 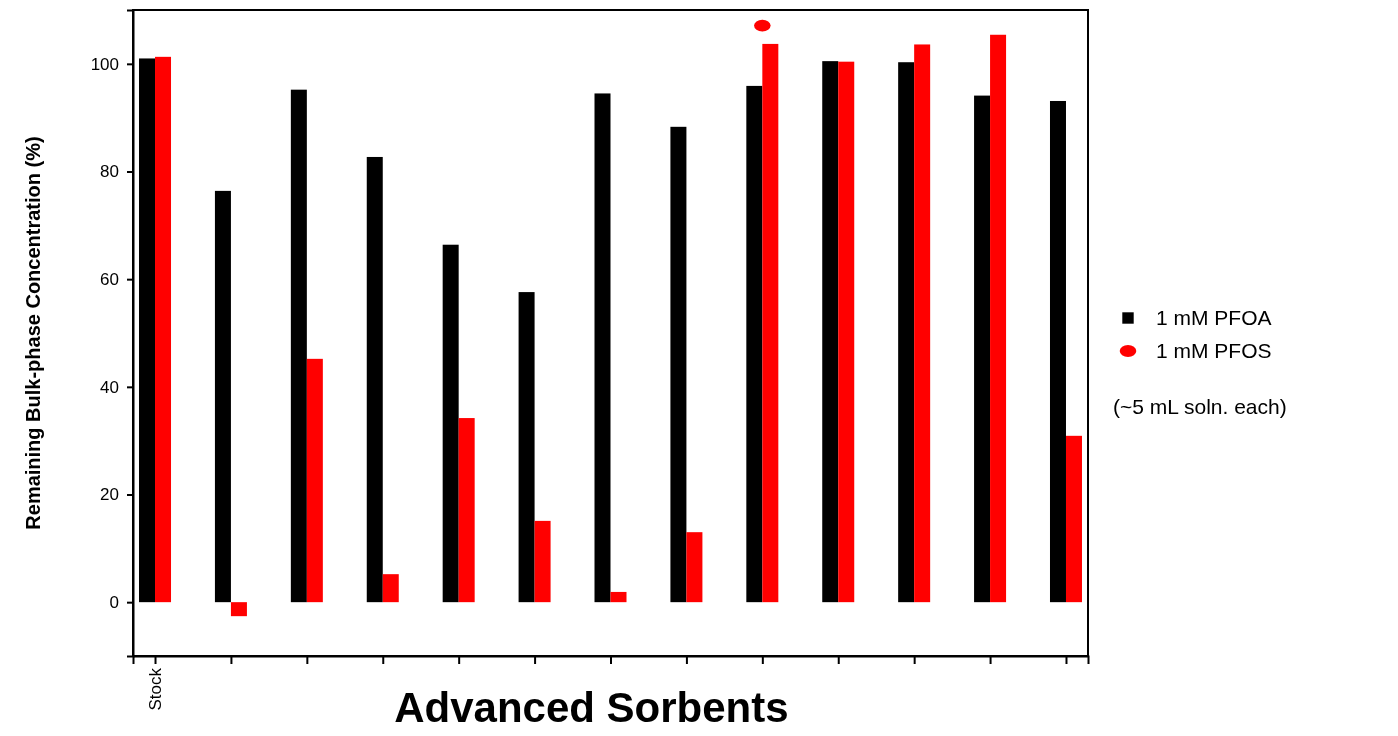 What do you see at coordinates (109, 172) in the screenshot?
I see `y-tick-label: 80` at bounding box center [109, 172].